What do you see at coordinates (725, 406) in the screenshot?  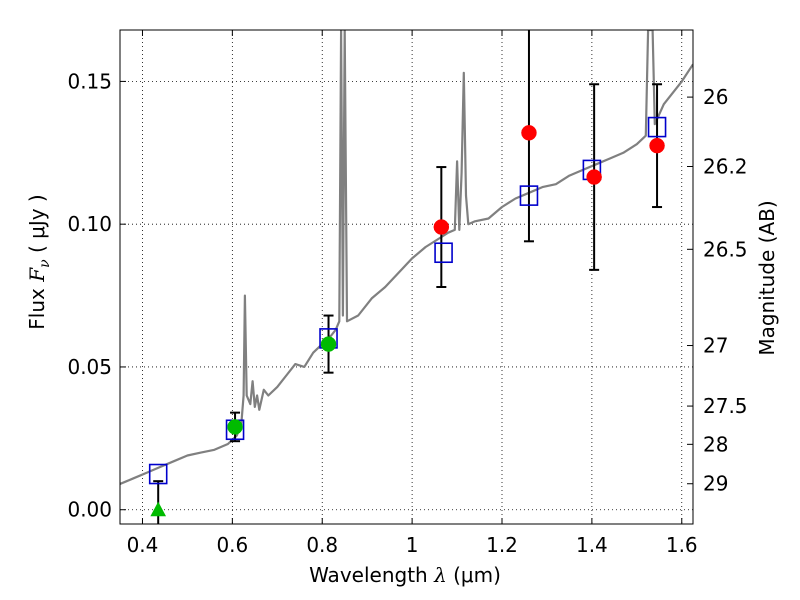 I see `y2-tick-label: 27.5` at bounding box center [725, 406].